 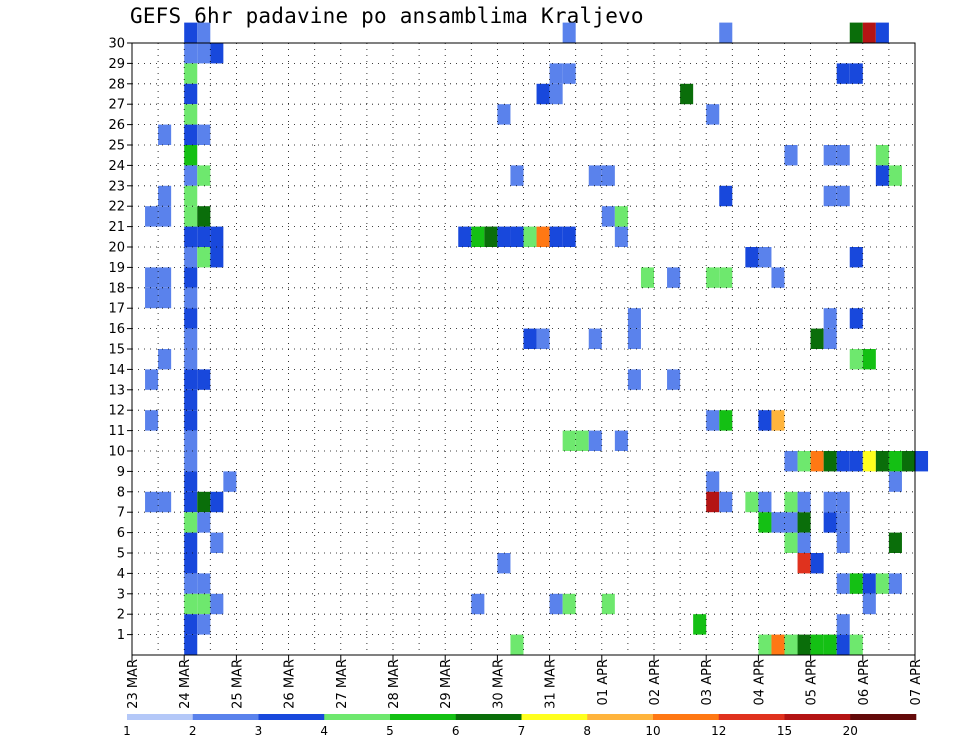 I want to click on y-tick-label: 20, so click(x=116, y=248).